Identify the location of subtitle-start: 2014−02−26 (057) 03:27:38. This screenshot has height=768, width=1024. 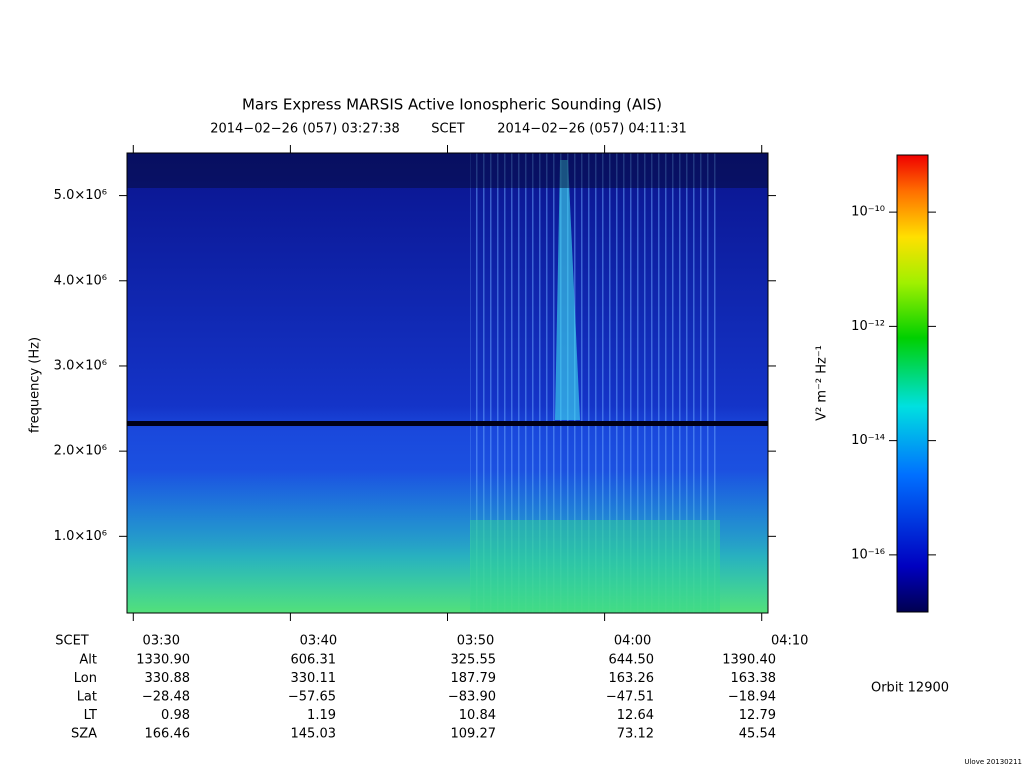
(305, 129).